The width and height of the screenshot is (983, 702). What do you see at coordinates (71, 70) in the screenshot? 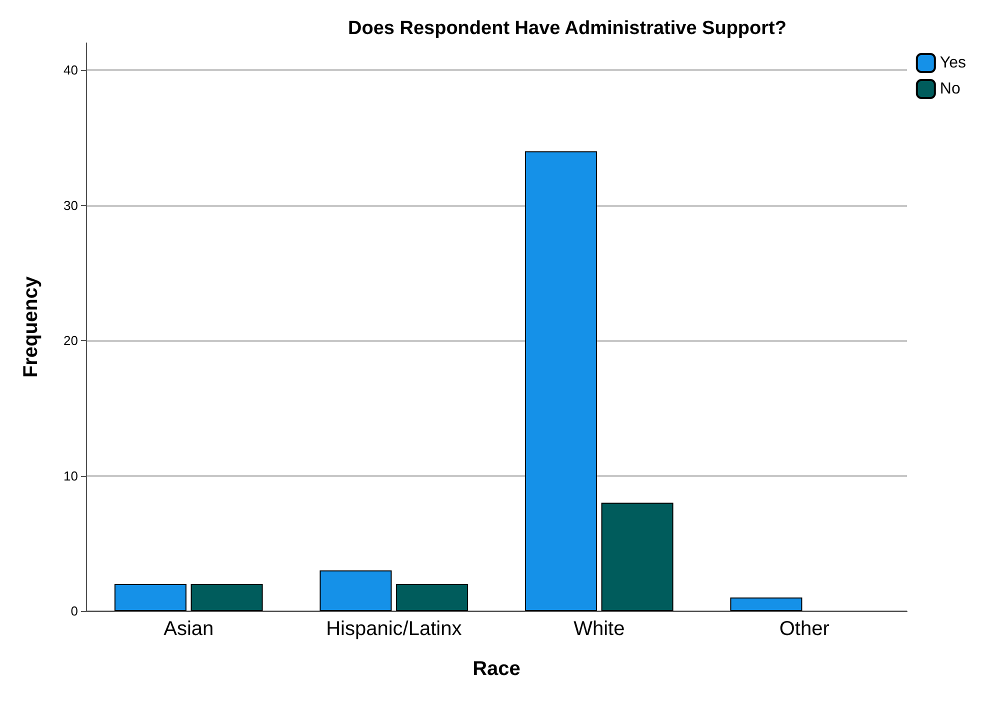
I see `y-tick-label: 40` at bounding box center [71, 70].